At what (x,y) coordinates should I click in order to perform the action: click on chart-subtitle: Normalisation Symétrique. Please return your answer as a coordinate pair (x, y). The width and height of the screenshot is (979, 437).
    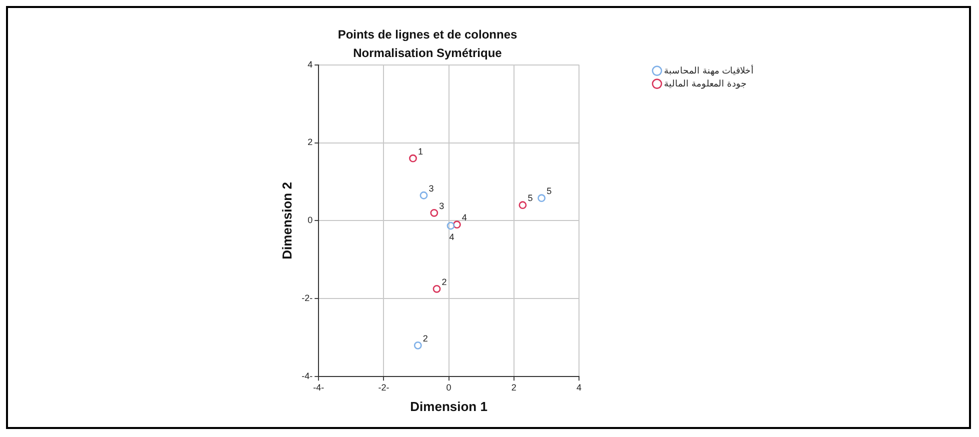
    Looking at the image, I should click on (427, 53).